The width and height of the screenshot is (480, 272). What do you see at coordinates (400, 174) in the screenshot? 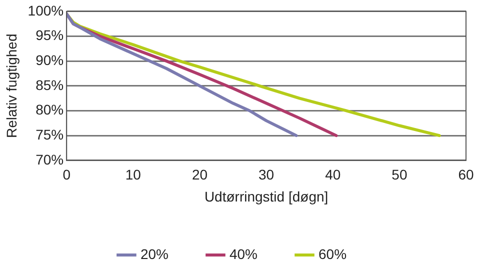
I see `x-tick-label: 50` at bounding box center [400, 174].